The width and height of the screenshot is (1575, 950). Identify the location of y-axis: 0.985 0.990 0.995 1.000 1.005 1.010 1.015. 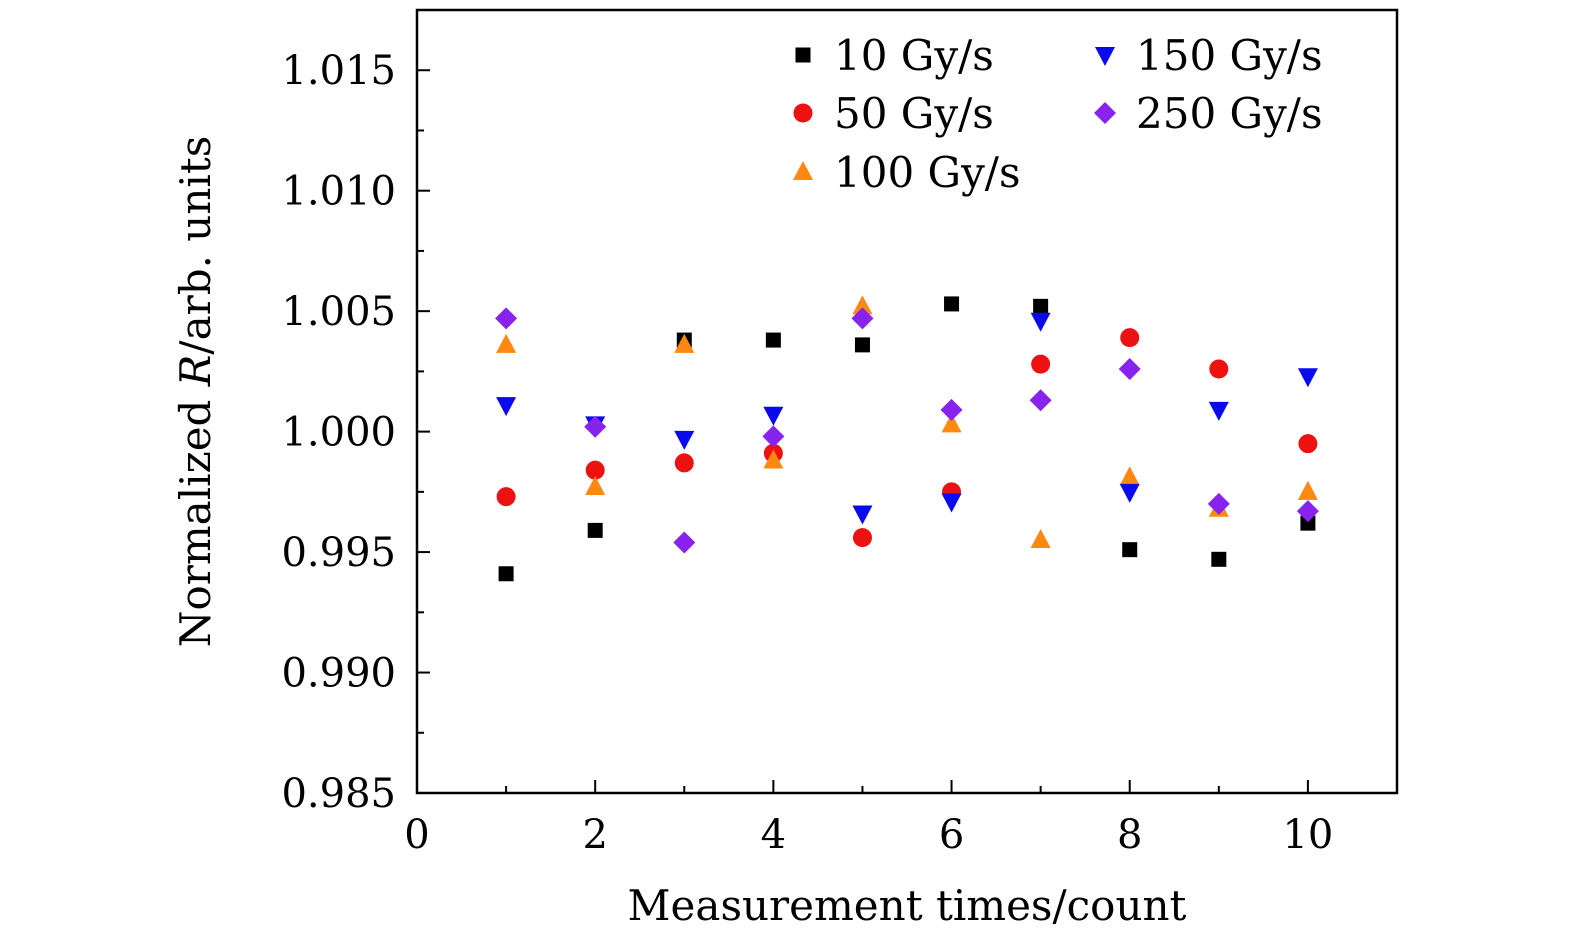
(355, 432).